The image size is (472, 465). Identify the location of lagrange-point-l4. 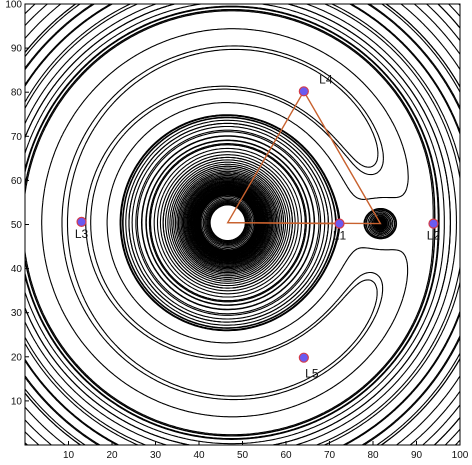
(303, 91).